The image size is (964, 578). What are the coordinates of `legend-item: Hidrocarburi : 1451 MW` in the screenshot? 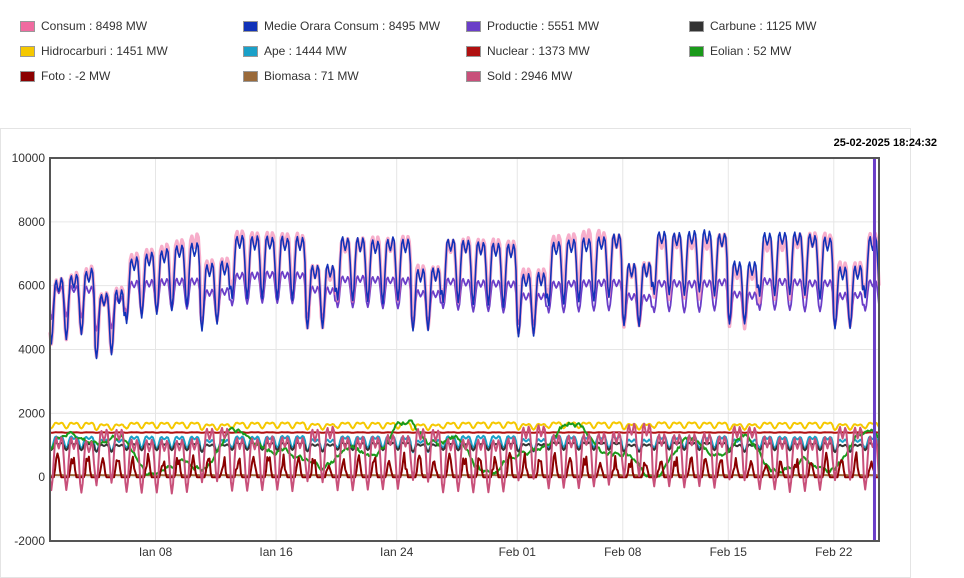 It's located at (94, 51).